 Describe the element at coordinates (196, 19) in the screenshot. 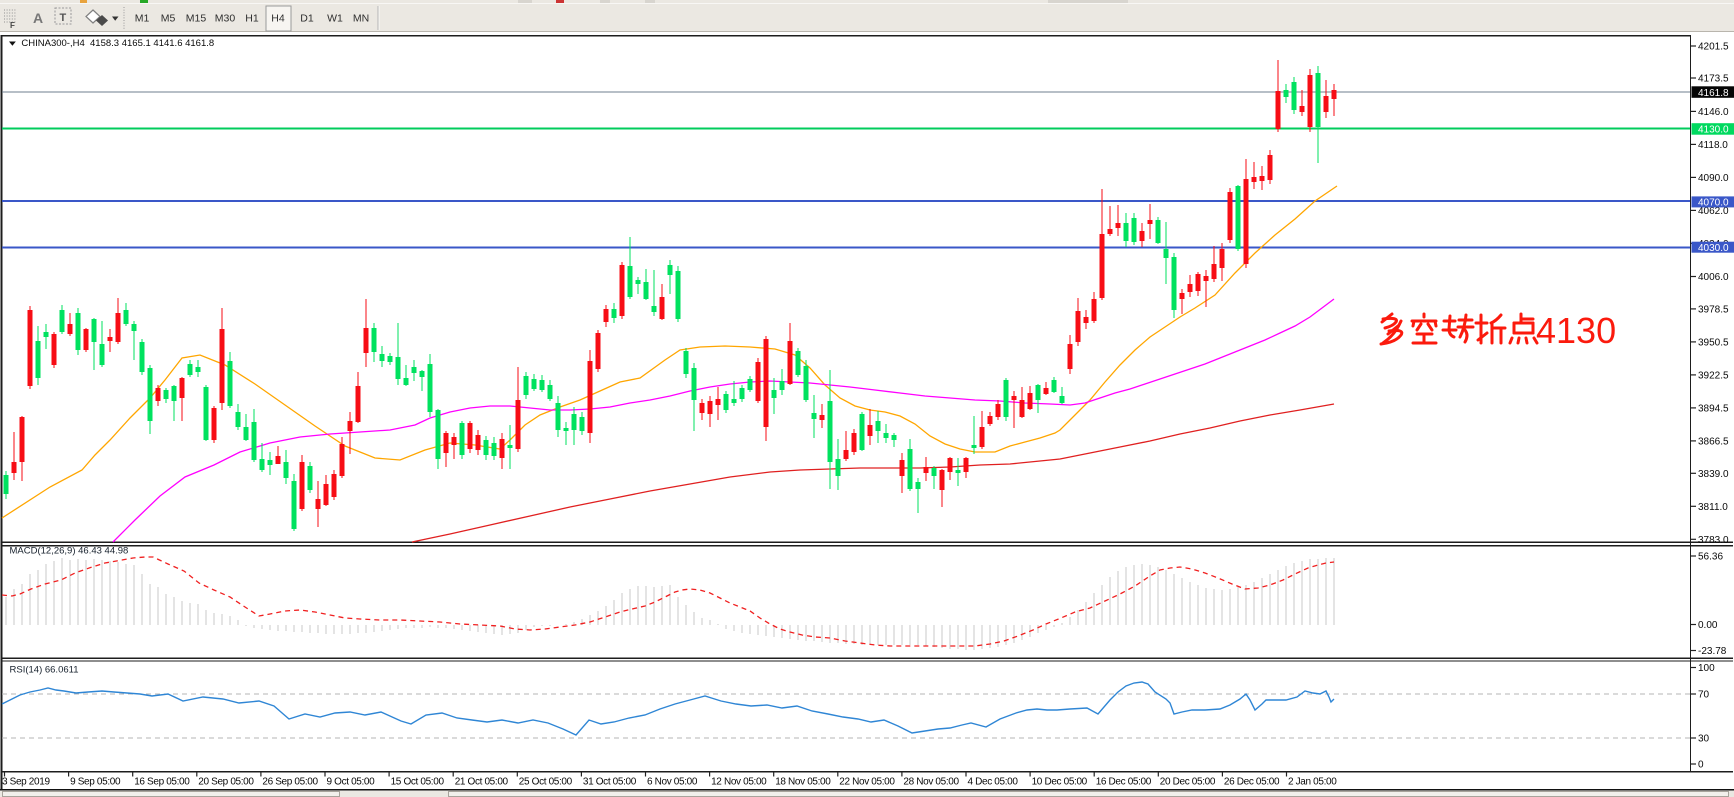

I see `svg-text: M15` at that location.